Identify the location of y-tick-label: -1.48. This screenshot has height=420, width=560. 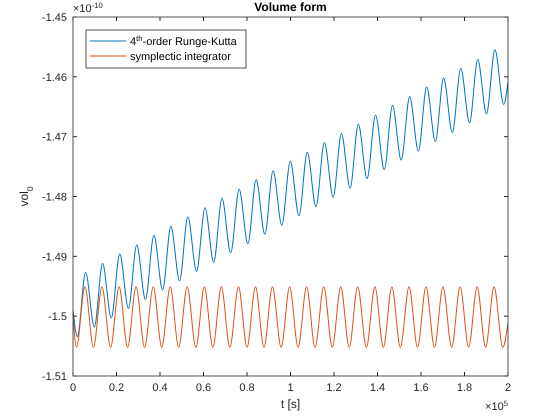
(54, 198).